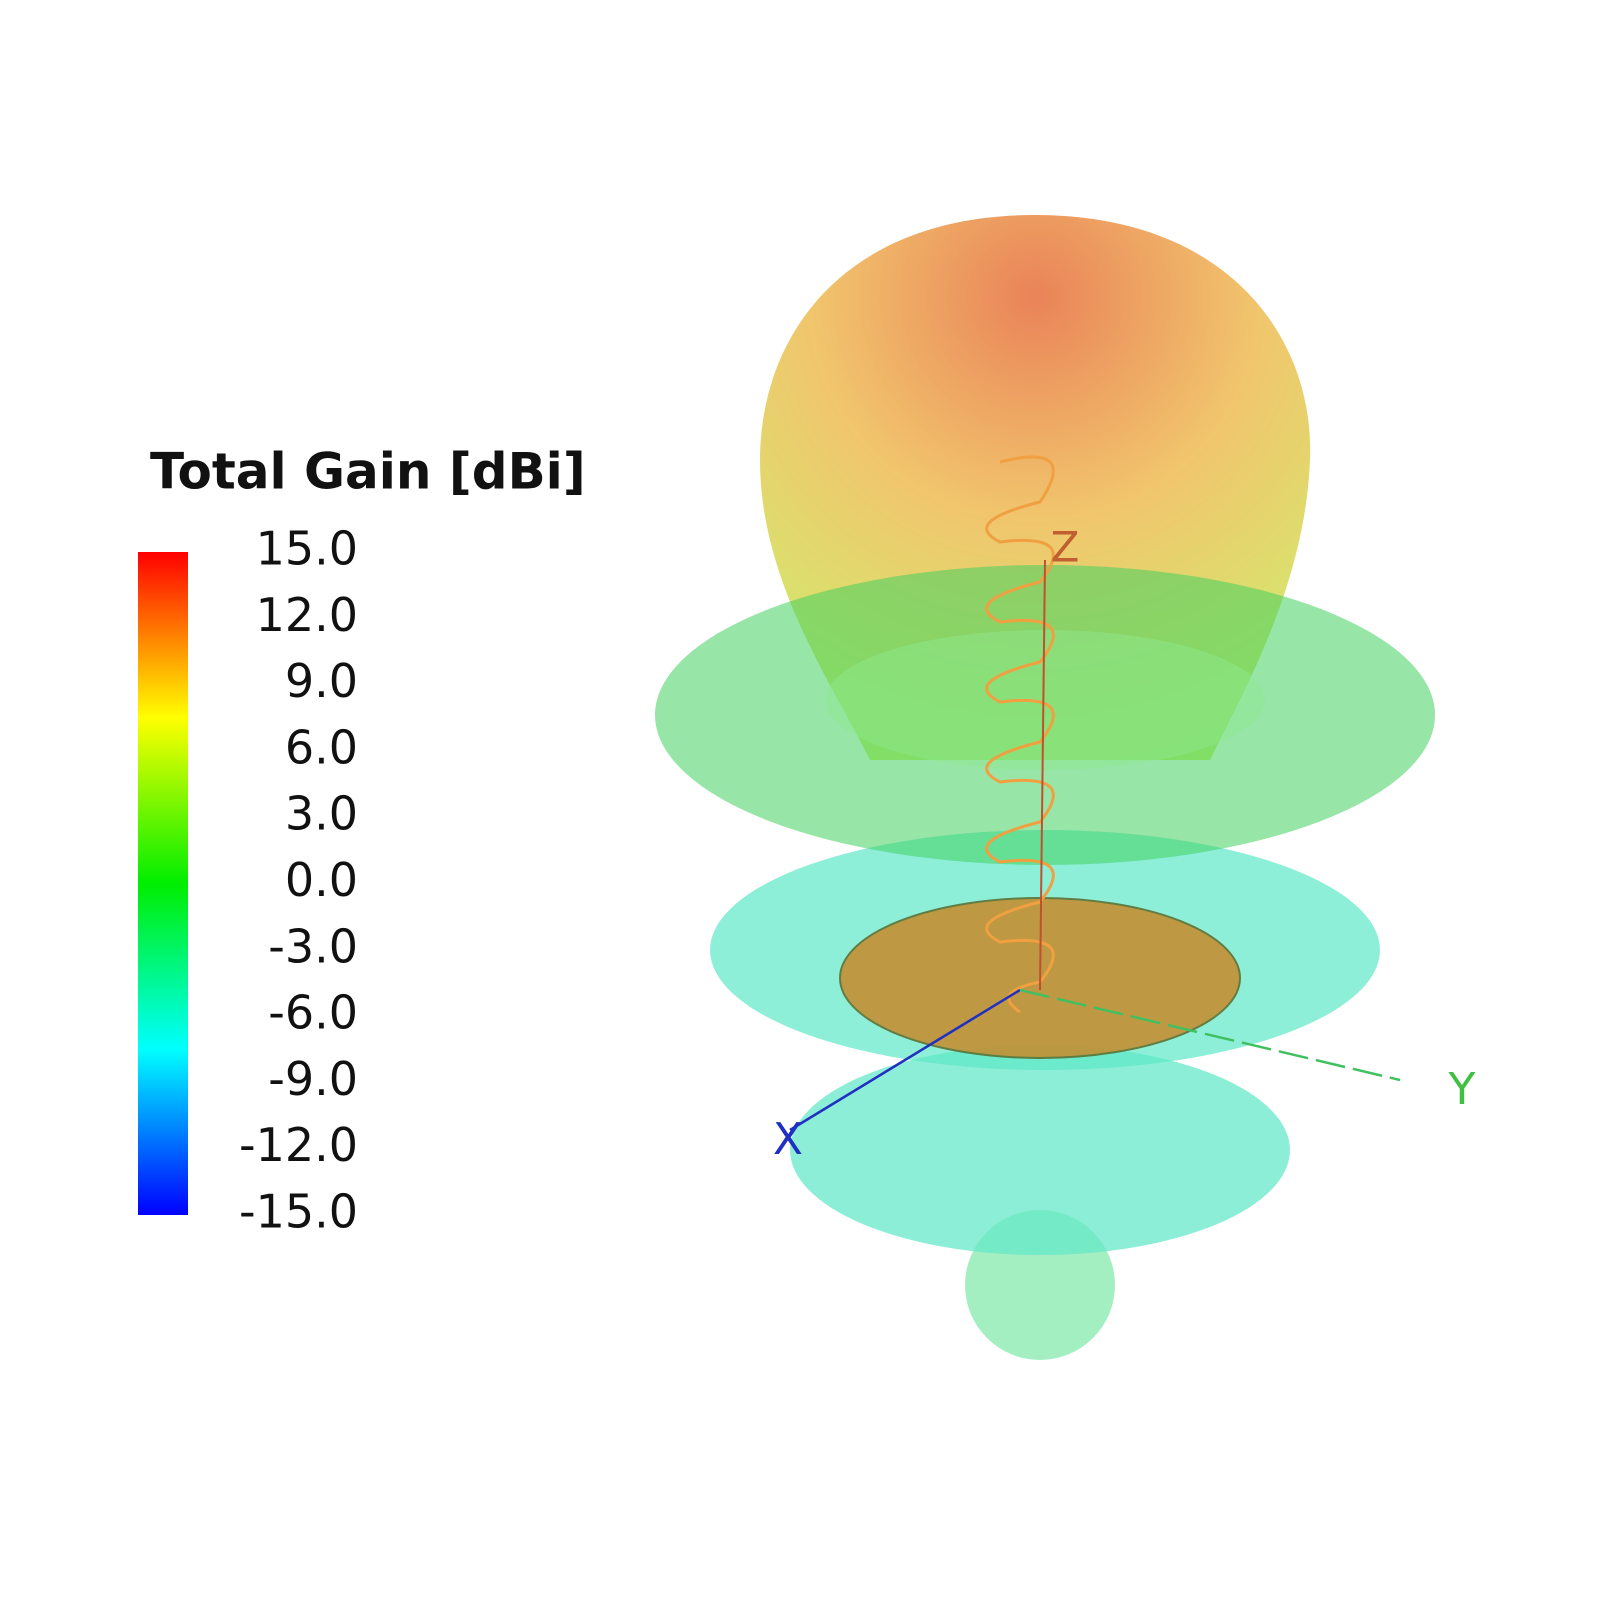  I want to click on tick-label: 12.0, so click(307, 615).